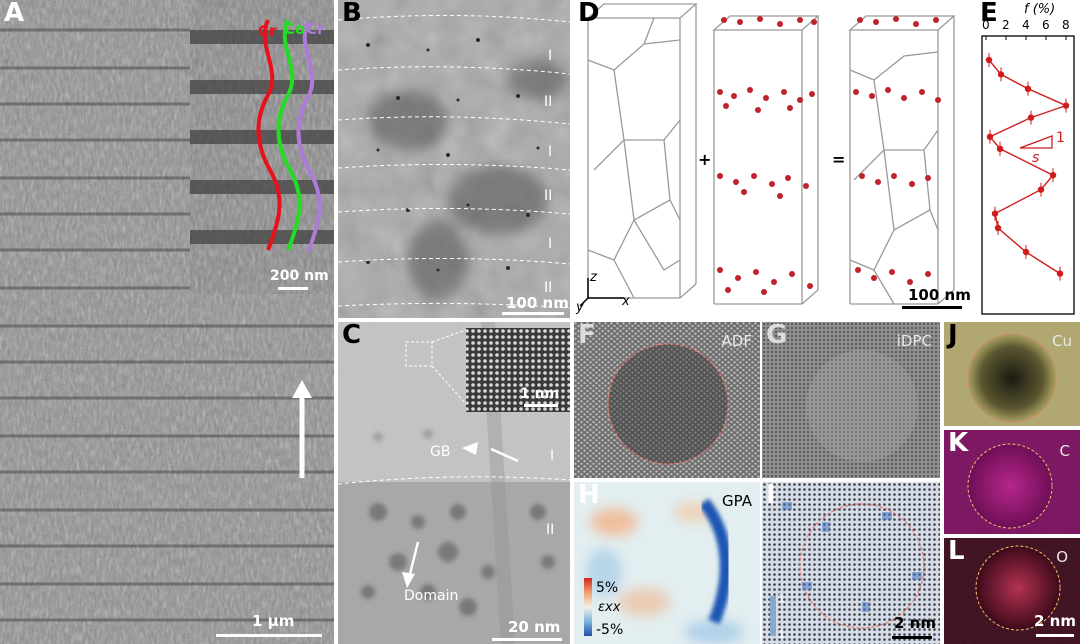  Describe the element at coordinates (1036, 142) in the screenshot. I see `slope-triangle-icon` at that location.